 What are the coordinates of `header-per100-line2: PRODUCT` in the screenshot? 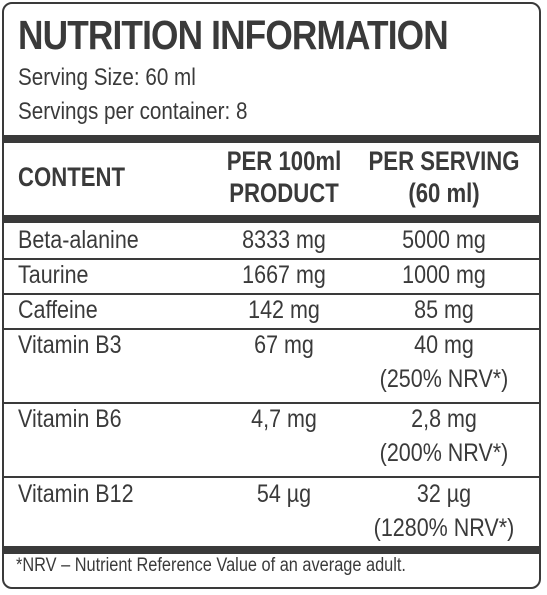 It's located at (284, 193).